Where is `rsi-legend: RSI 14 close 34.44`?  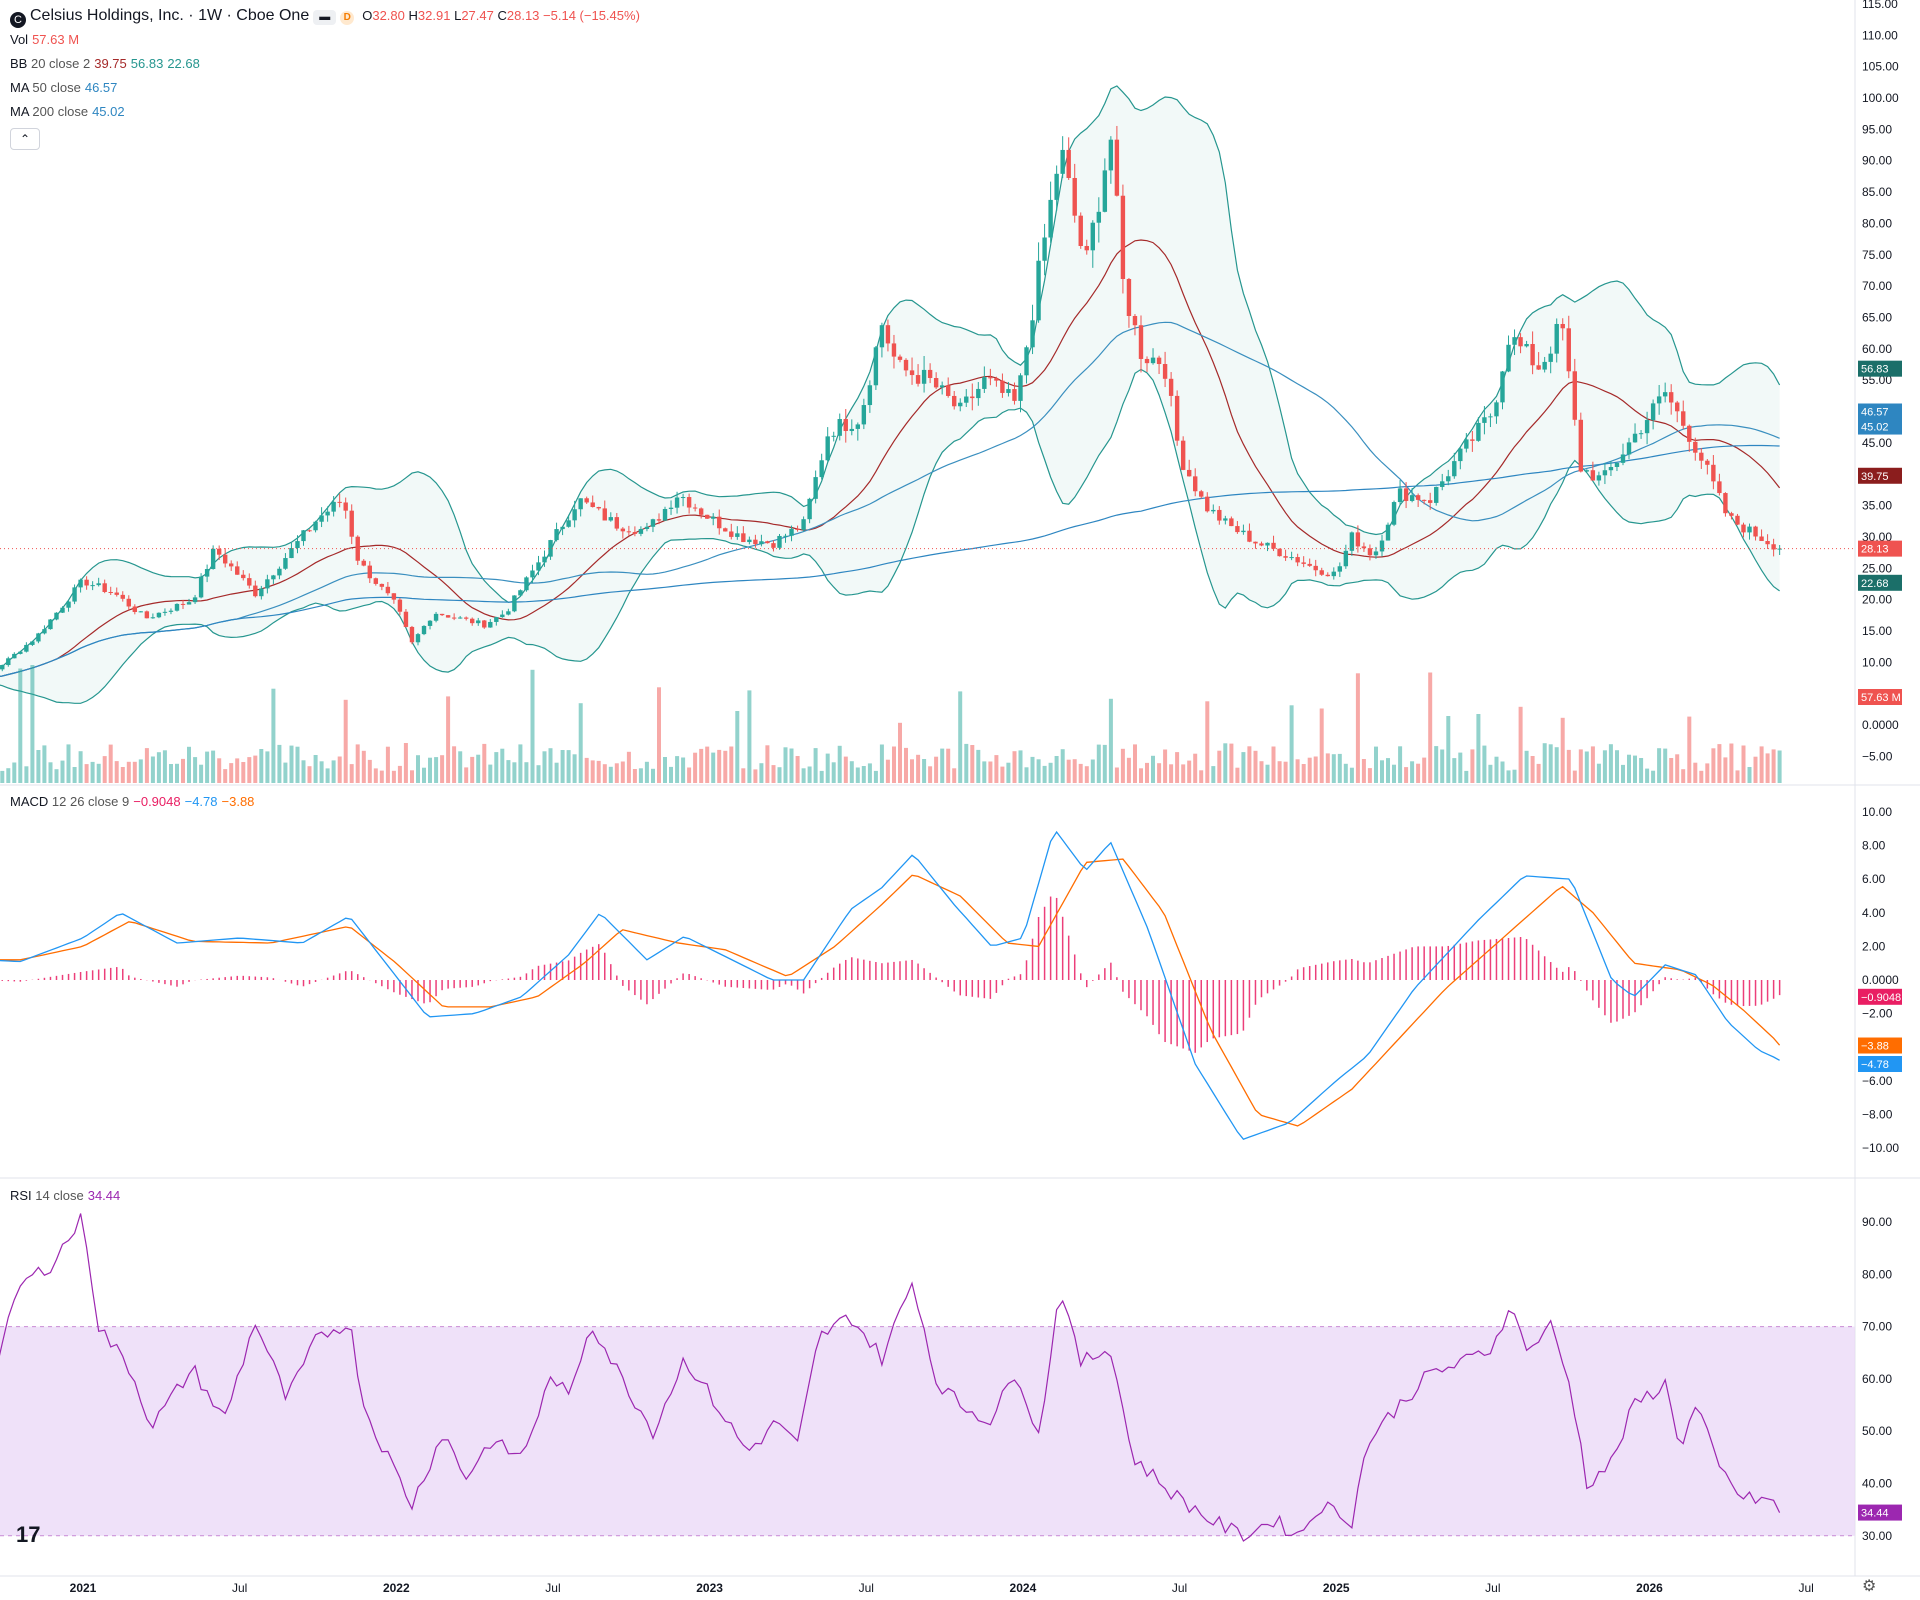 rsi-legend: RSI 14 close 34.44 is located at coordinates (65, 1196).